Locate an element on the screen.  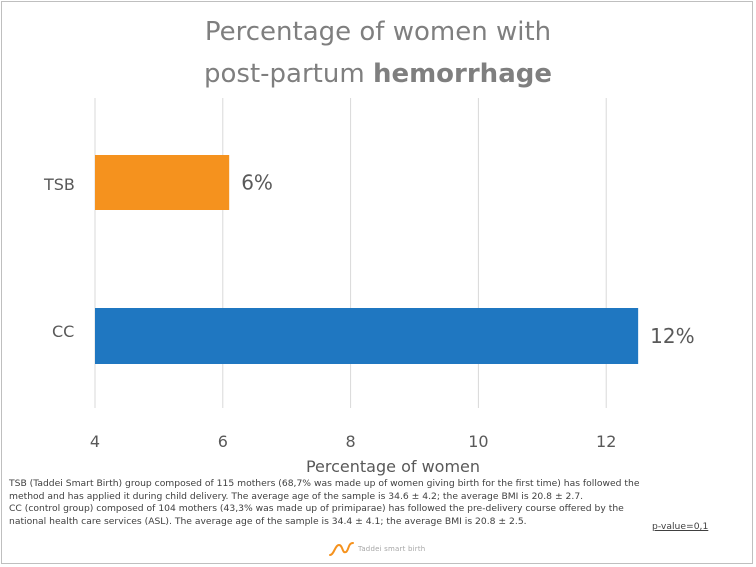
logo-text: Taddei smart birth is located at coordinates (392, 549).